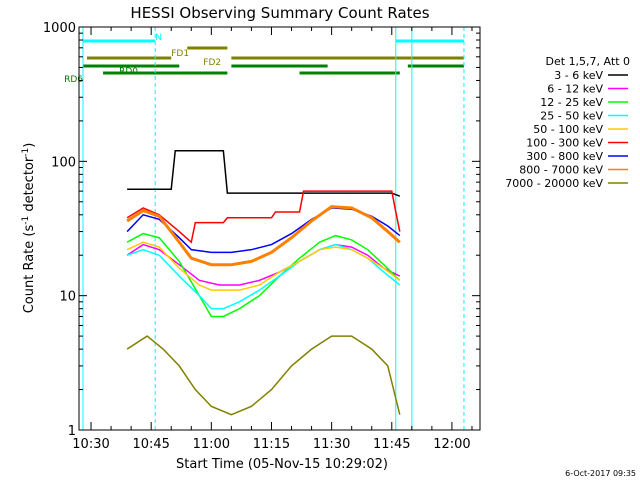 This screenshot has height=480, width=640. Describe the element at coordinates (568, 129) in the screenshot. I see `legend-label: 50 - 100 keV` at that location.